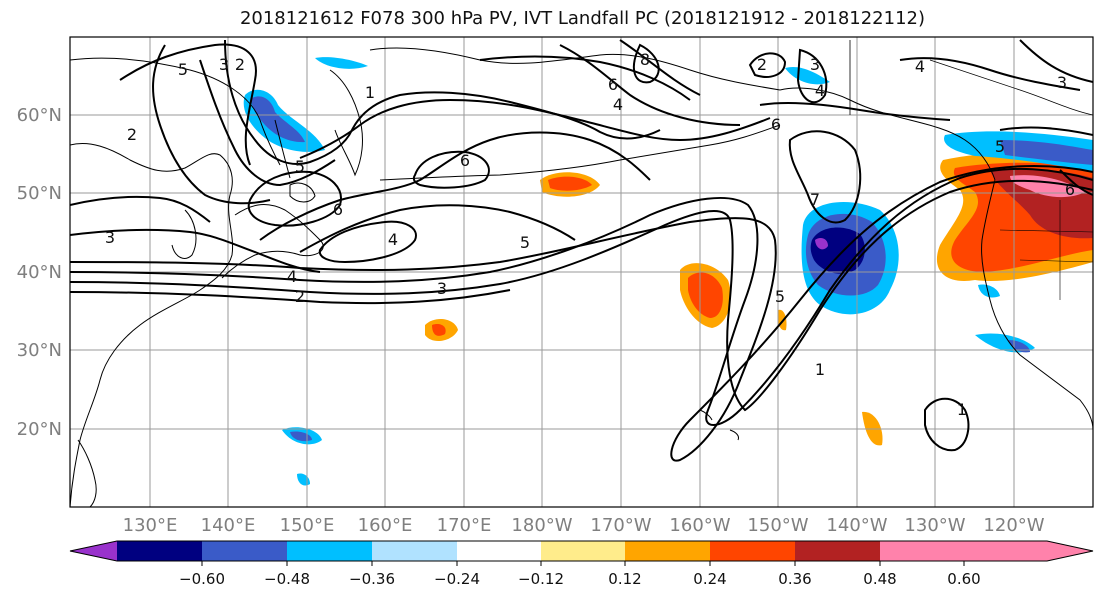 This screenshot has height=601, width=1105. I want to click on coast-state-lines, so click(1046, 250).